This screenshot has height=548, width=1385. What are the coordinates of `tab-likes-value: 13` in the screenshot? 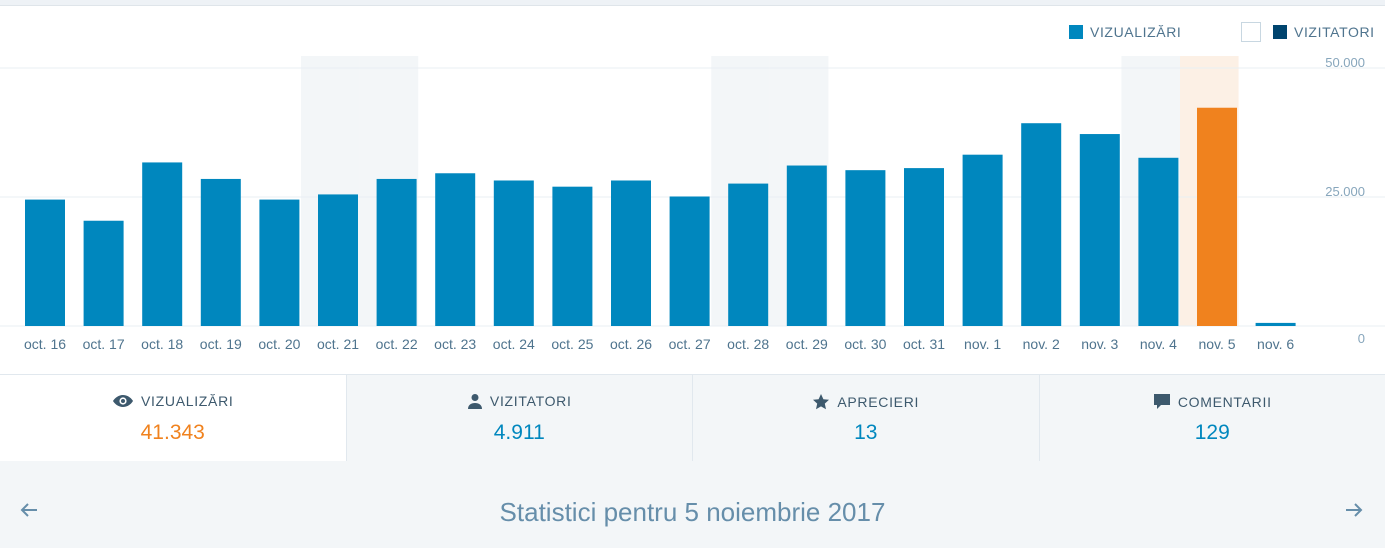 It's located at (866, 432).